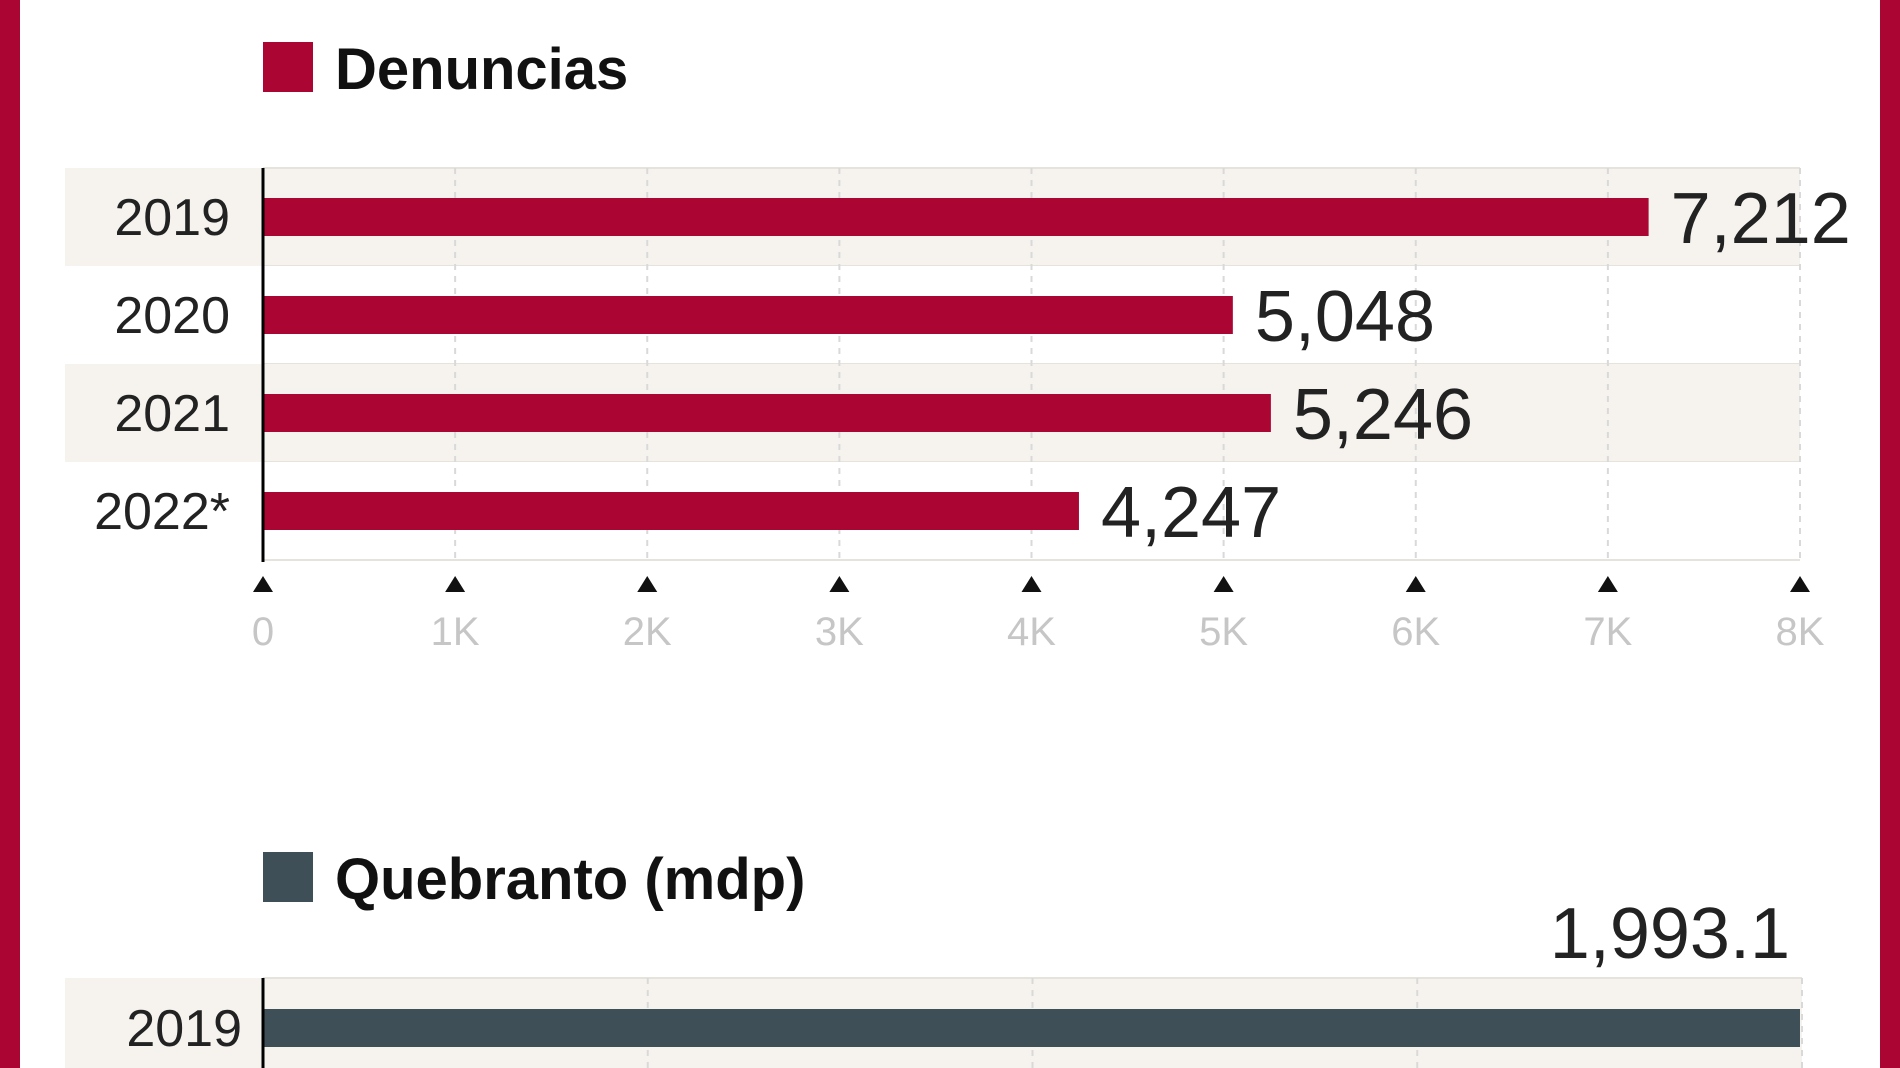  What do you see at coordinates (1890, 534) in the screenshot?
I see `right-frame-border` at bounding box center [1890, 534].